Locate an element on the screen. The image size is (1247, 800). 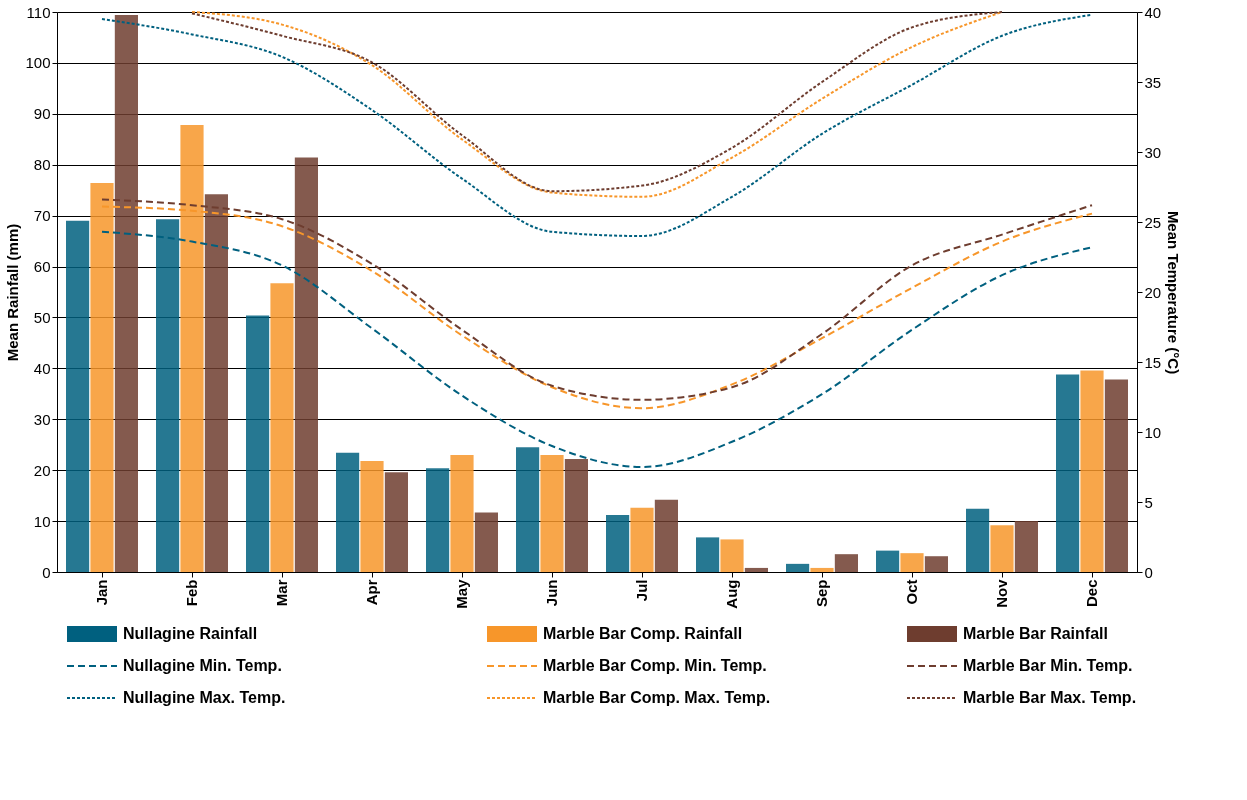
legend-label: Marble Bar Min. Temp. is located at coordinates (1048, 665).